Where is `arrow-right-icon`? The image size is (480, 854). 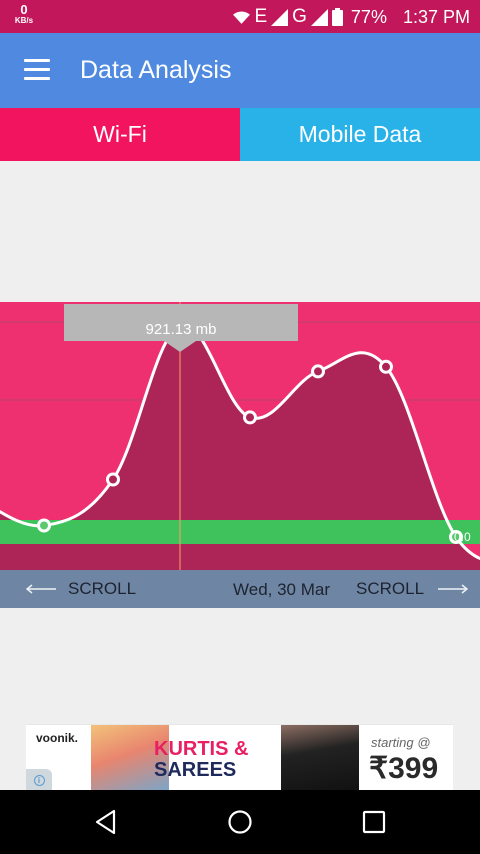 arrow-right-icon is located at coordinates (453, 589).